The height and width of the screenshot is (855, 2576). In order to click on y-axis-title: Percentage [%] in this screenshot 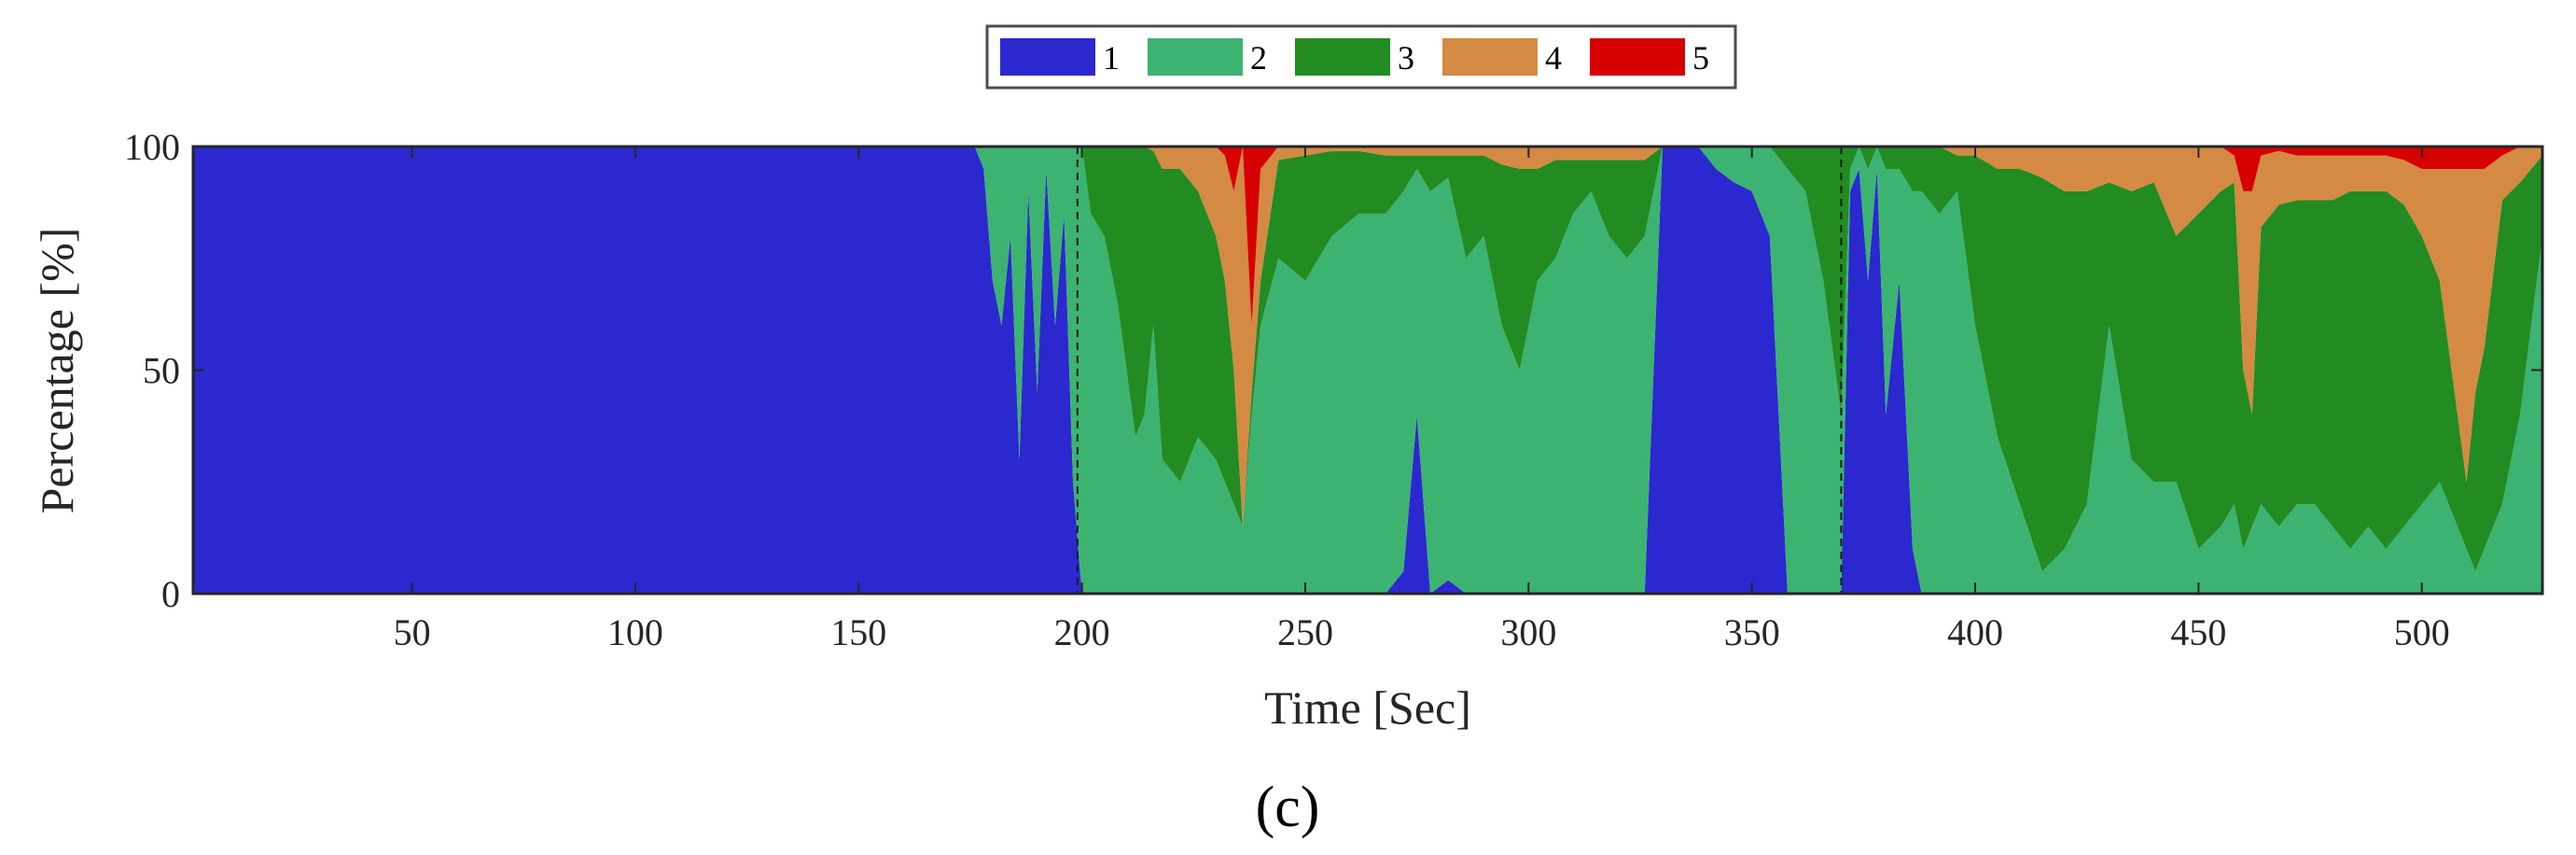, I will do `click(57, 371)`.